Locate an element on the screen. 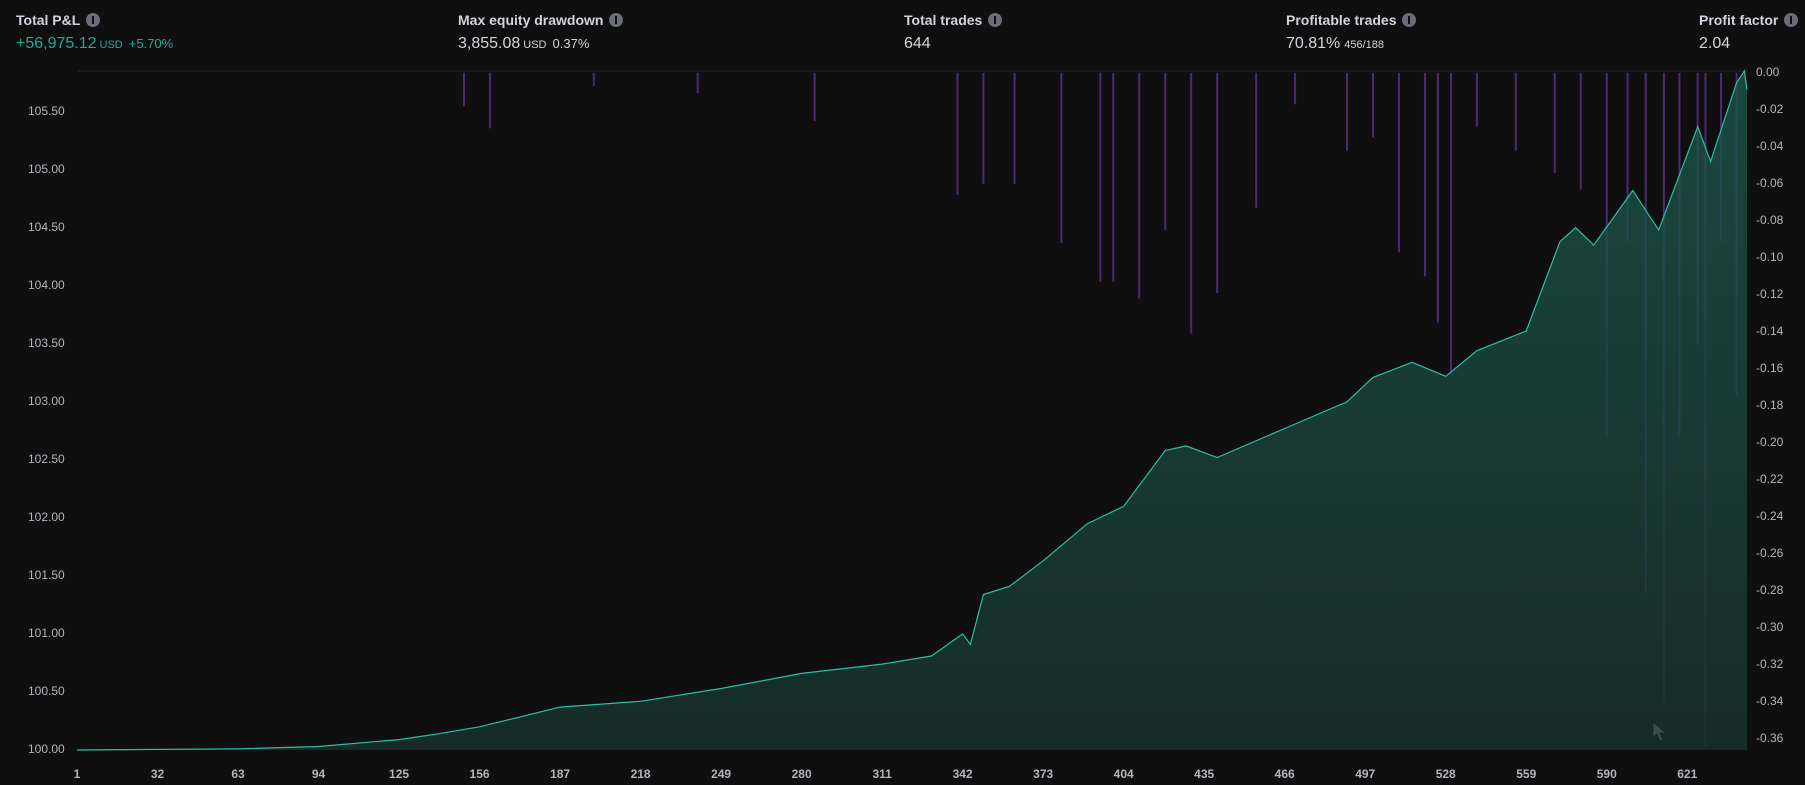 This screenshot has height=785, width=1805. stat-value: 3,855.08 is located at coordinates (489, 43).